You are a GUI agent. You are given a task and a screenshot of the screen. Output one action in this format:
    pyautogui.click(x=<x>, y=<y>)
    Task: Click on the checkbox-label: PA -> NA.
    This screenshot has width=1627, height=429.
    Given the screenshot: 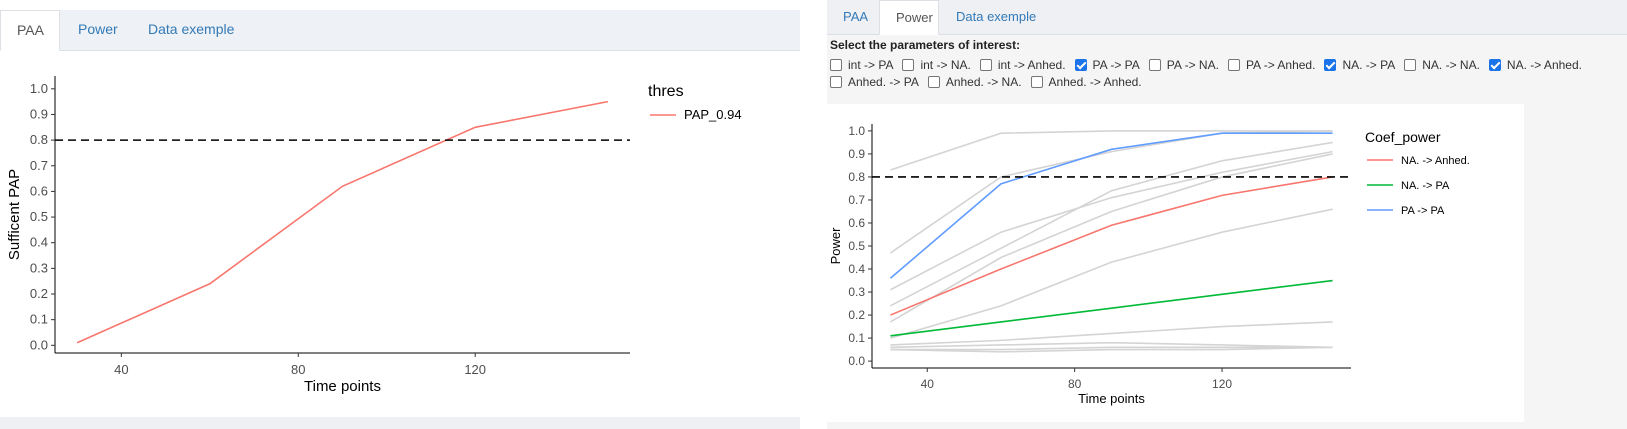 What is the action you would take?
    pyautogui.click(x=1192, y=64)
    